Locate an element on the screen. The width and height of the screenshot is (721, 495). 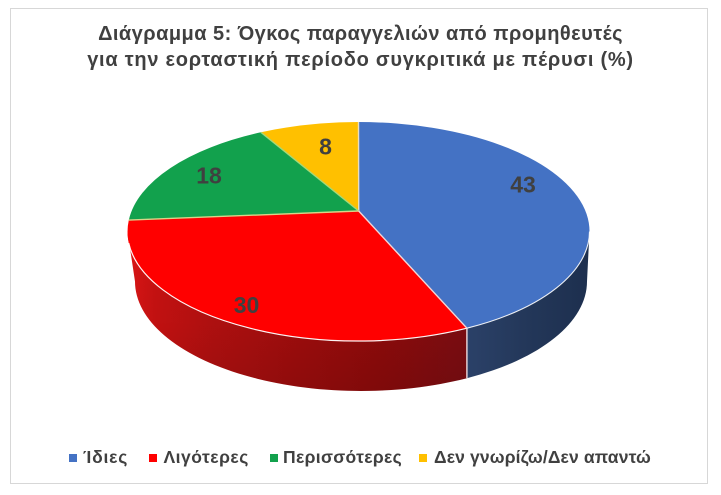
svg-text: 18 is located at coordinates (209, 176).